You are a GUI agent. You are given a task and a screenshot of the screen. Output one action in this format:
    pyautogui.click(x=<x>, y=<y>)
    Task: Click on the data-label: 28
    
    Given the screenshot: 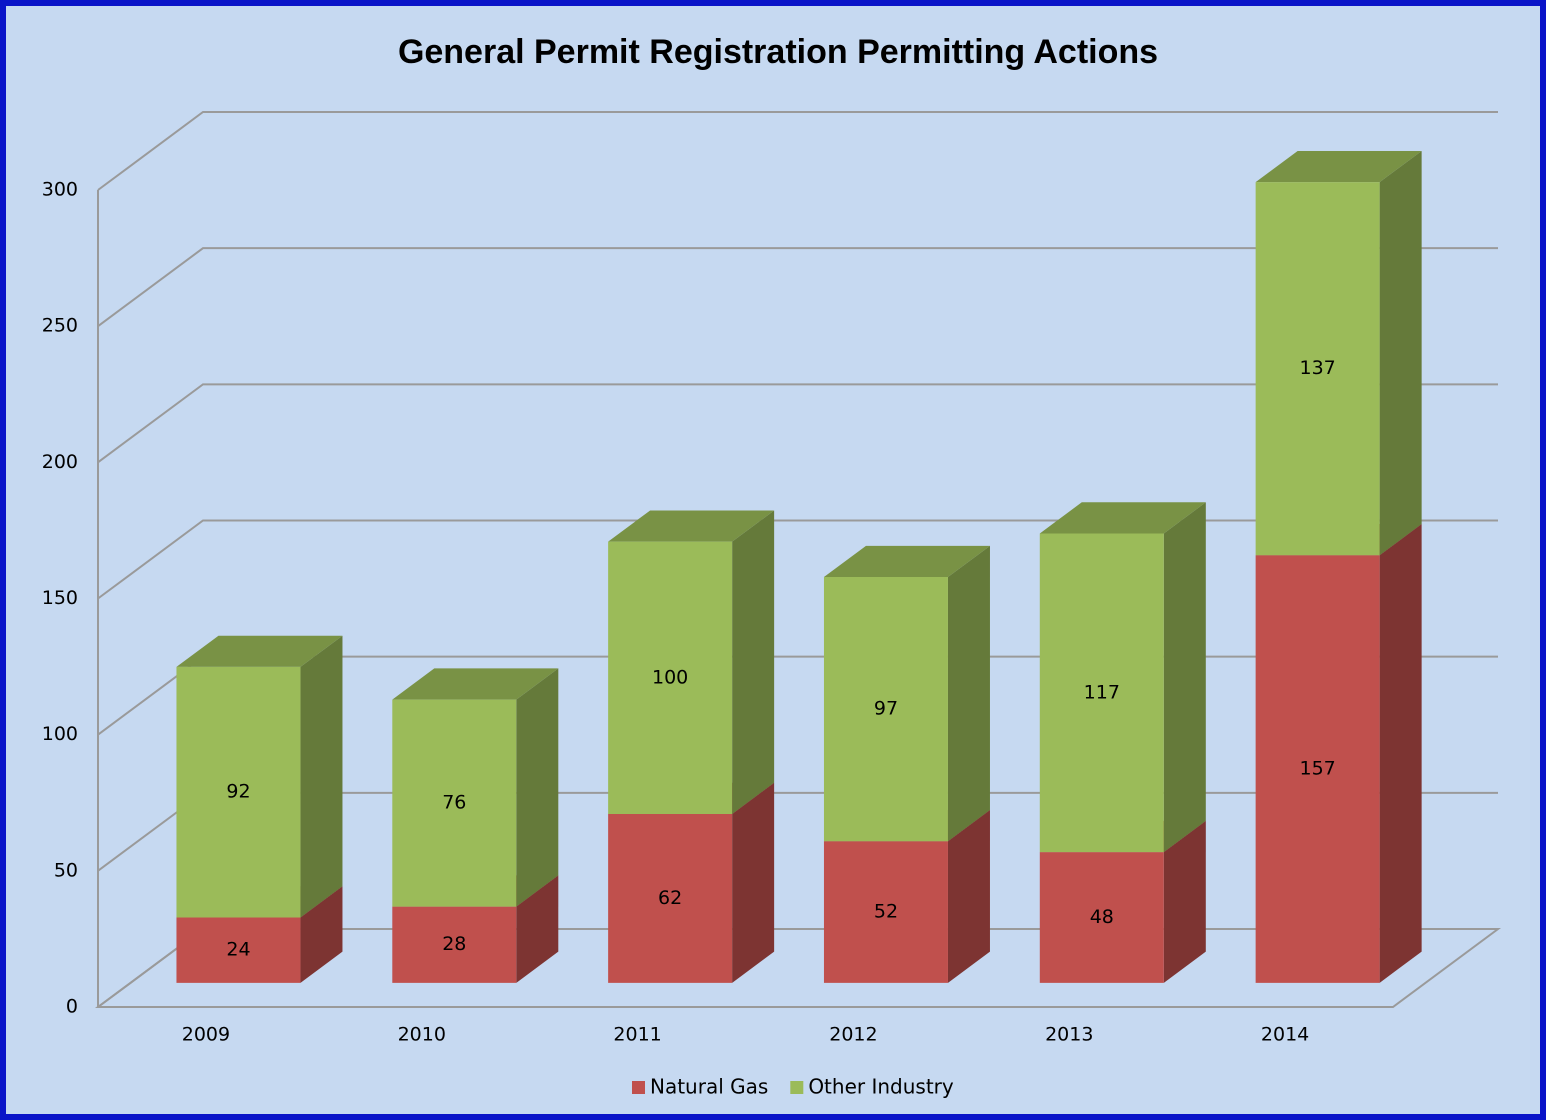 What is the action you would take?
    pyautogui.click(x=454, y=944)
    